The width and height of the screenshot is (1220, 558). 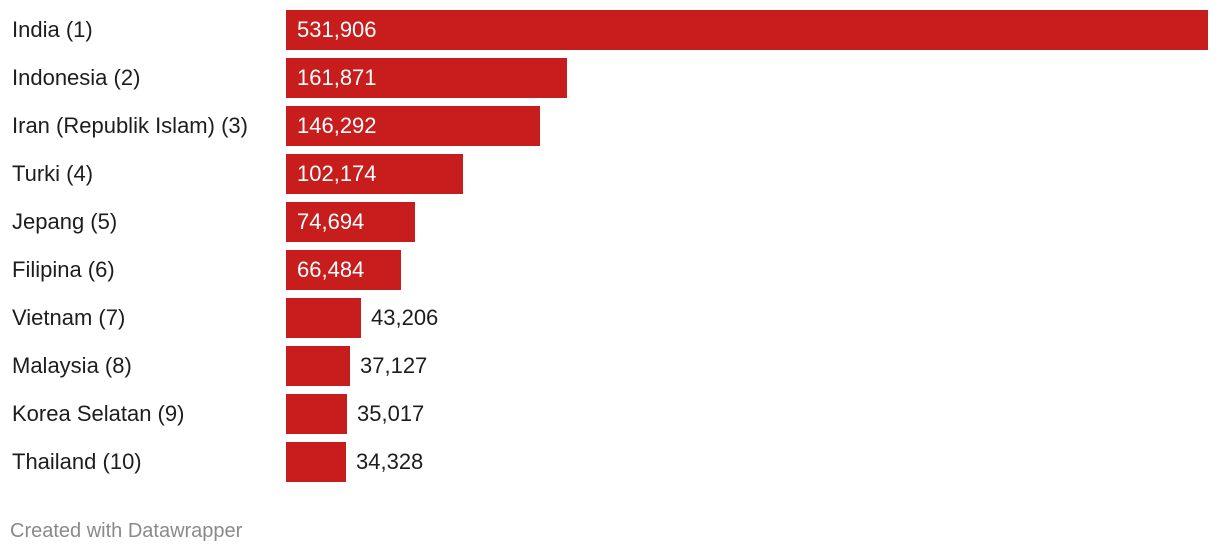 I want to click on value-label: 37,127, so click(x=394, y=365).